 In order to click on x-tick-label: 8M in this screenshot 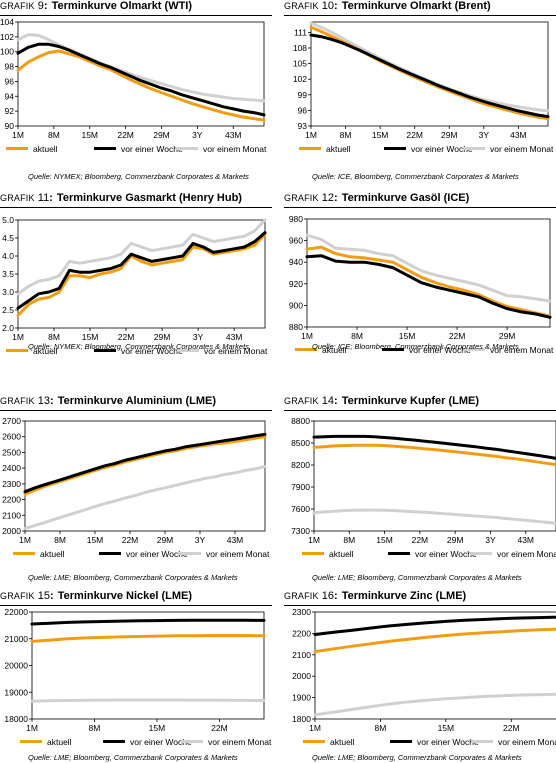, I will do `click(349, 540)`.